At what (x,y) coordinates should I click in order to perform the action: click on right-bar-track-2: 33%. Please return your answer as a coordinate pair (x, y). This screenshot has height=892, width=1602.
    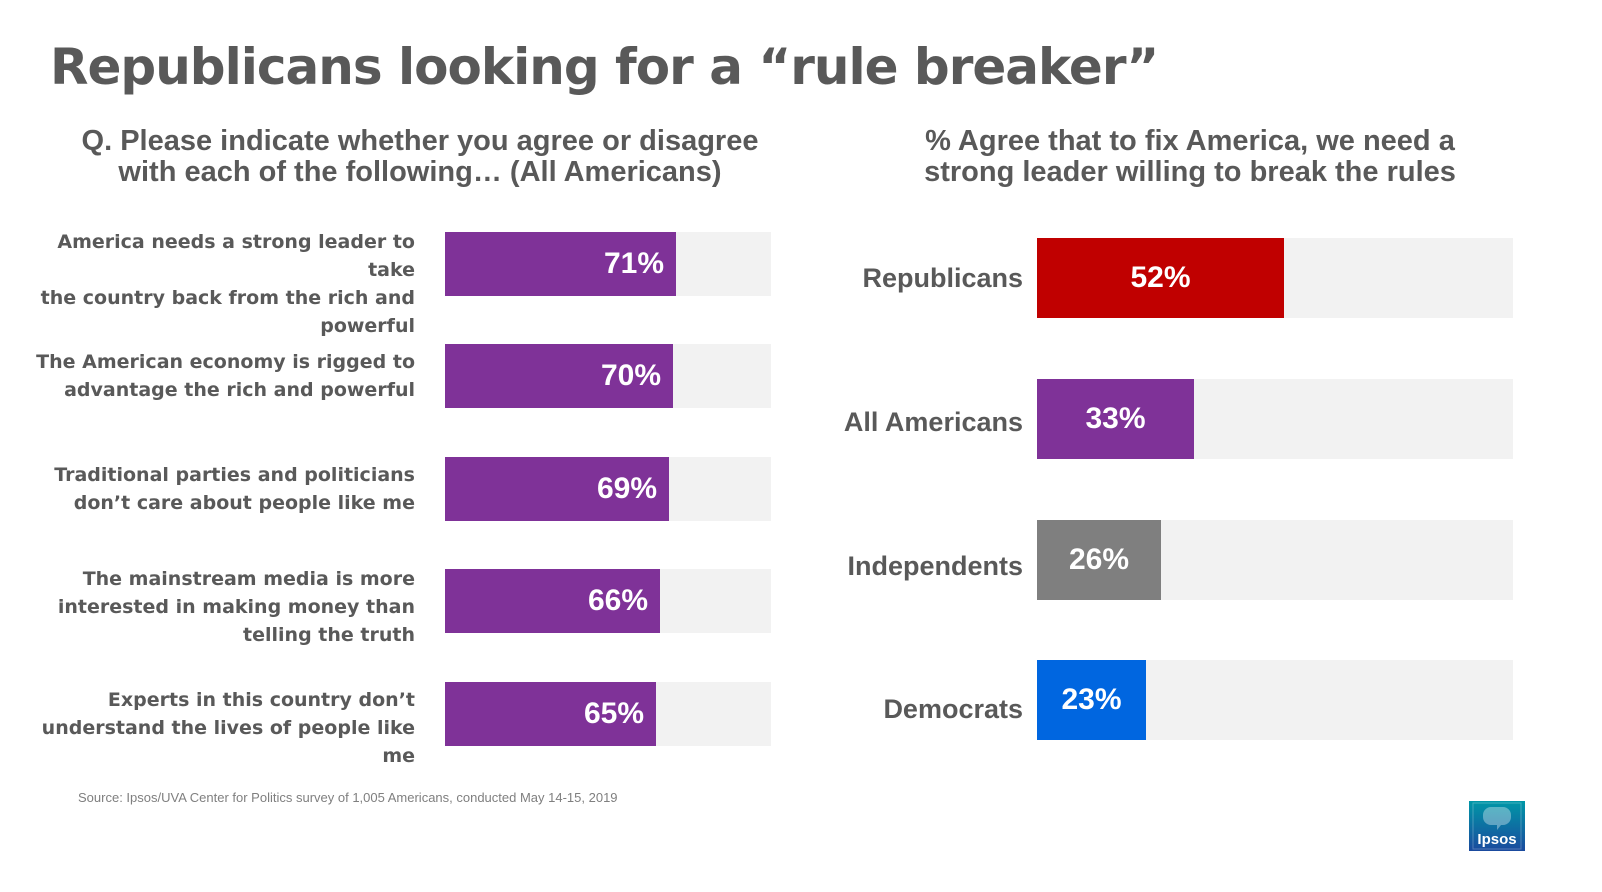
    Looking at the image, I should click on (1275, 419).